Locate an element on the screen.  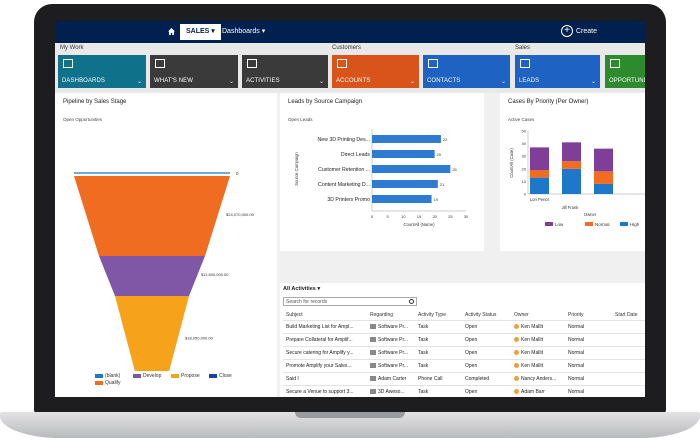
cell-text: Open is located at coordinates (471, 366).